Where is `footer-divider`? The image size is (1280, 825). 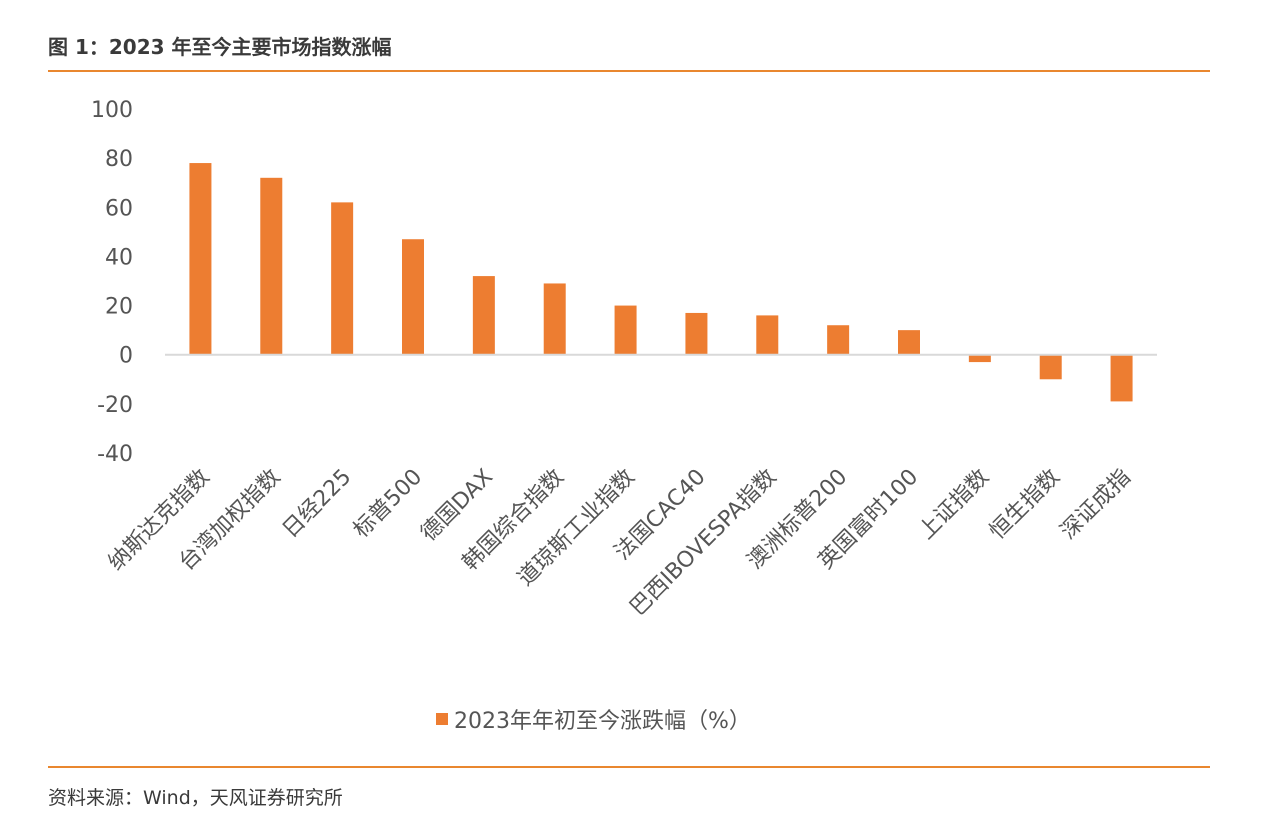
footer-divider is located at coordinates (629, 767).